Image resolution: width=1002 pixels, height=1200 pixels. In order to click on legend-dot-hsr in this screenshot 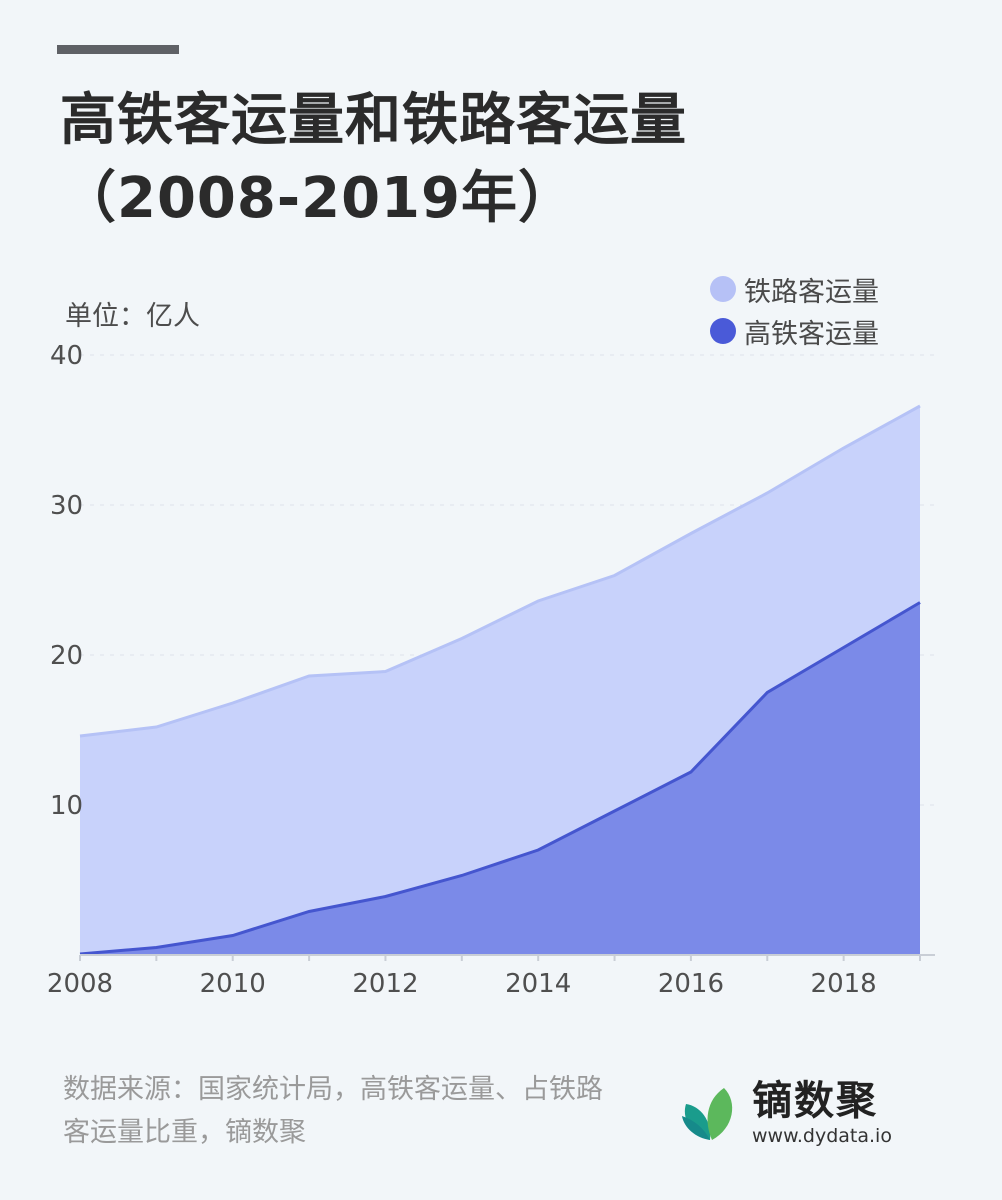, I will do `click(723, 331)`.